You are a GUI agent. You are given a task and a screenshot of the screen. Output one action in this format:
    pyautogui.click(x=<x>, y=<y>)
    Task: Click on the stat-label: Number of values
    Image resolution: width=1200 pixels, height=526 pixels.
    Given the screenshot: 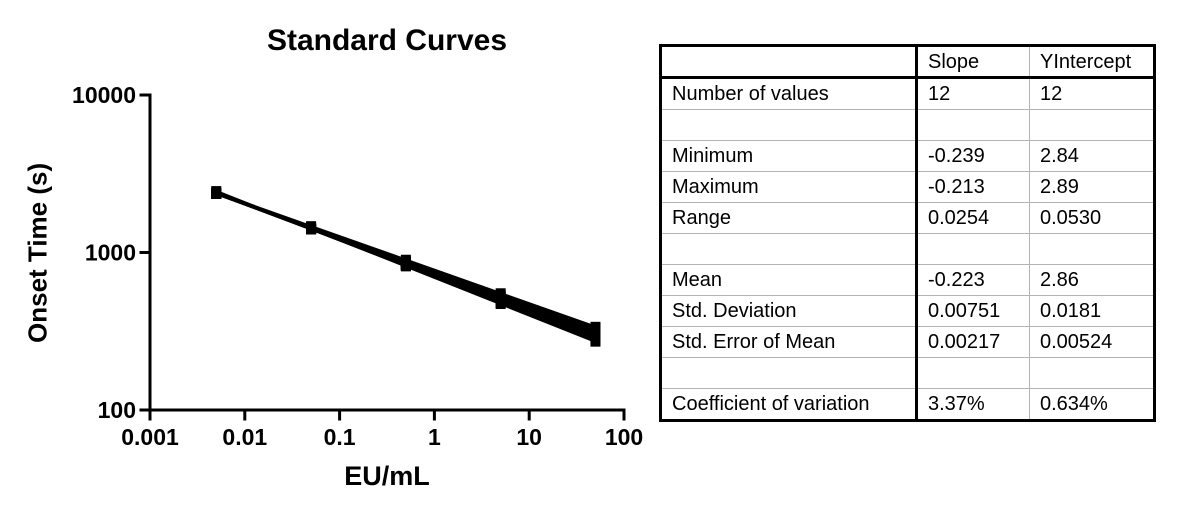 What is the action you would take?
    pyautogui.click(x=789, y=93)
    